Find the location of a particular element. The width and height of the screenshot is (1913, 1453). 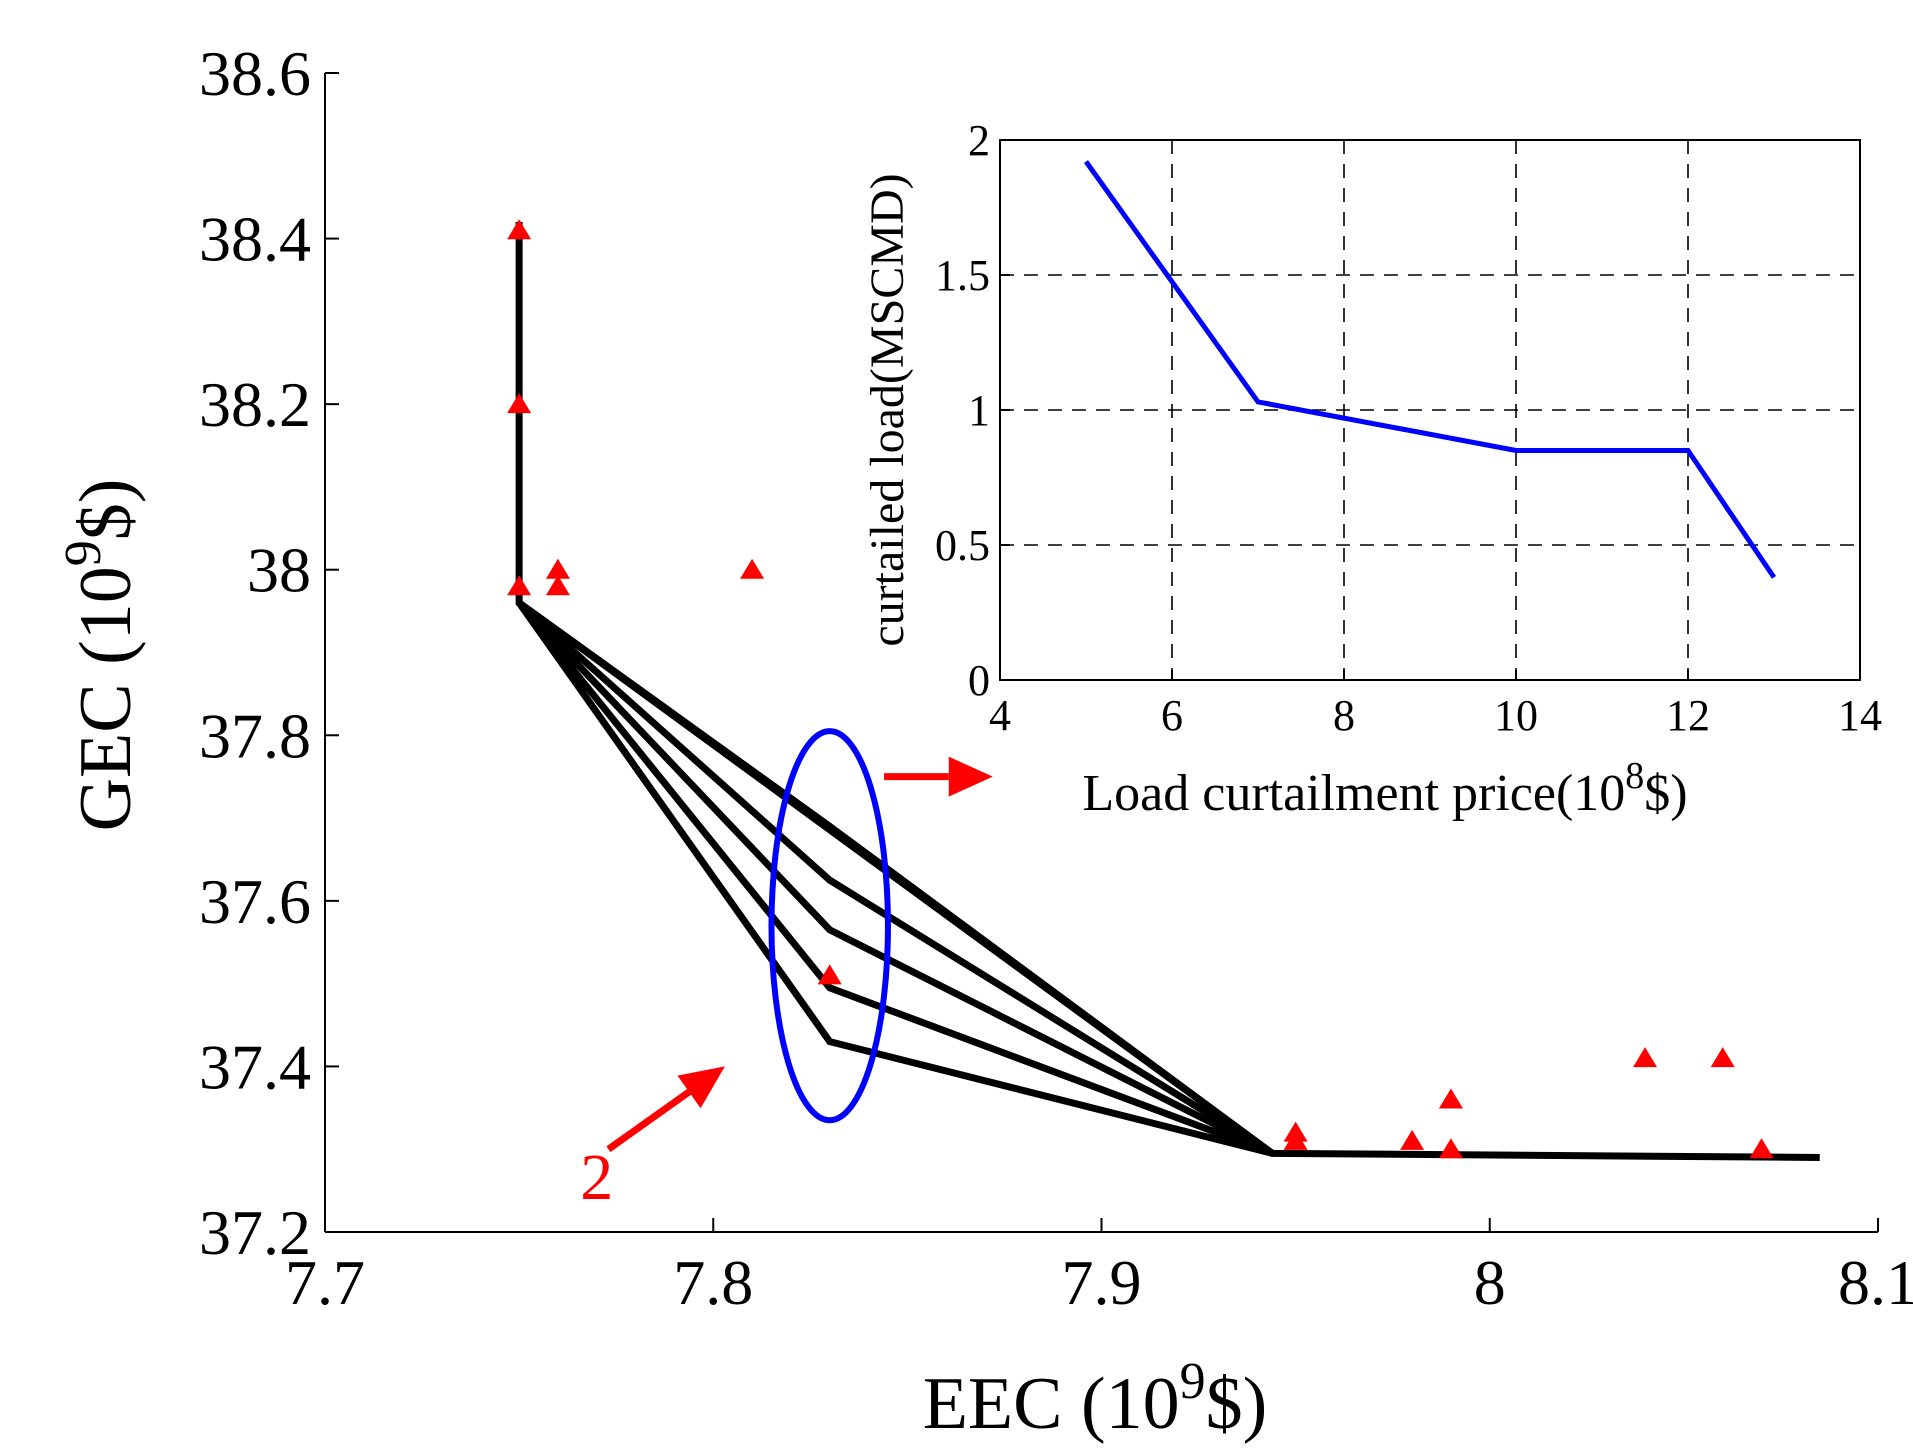

x-axis-label-end: $) is located at coordinates (1237, 1404).